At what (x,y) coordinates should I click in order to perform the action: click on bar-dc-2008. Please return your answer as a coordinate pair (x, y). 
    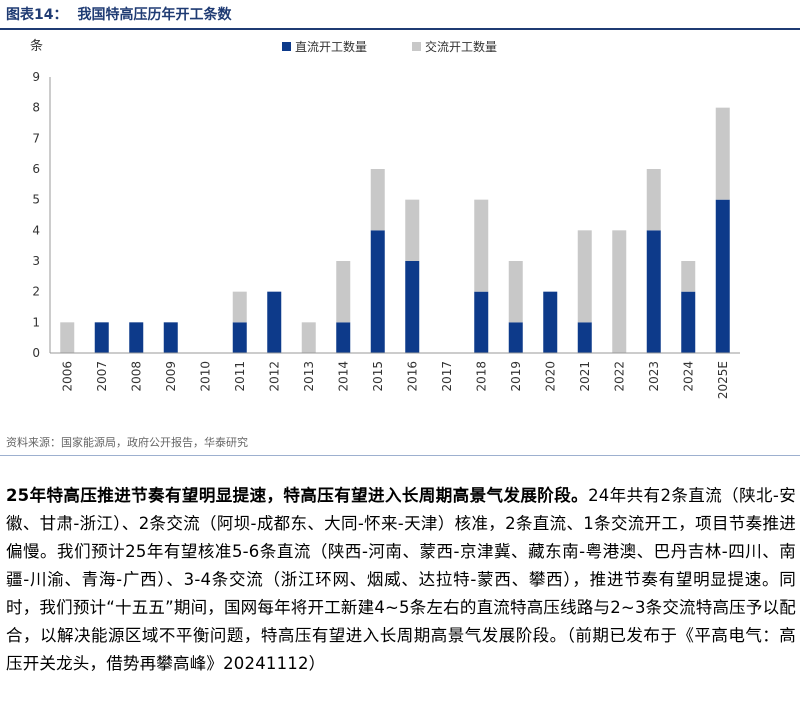
    Looking at the image, I should click on (136, 337).